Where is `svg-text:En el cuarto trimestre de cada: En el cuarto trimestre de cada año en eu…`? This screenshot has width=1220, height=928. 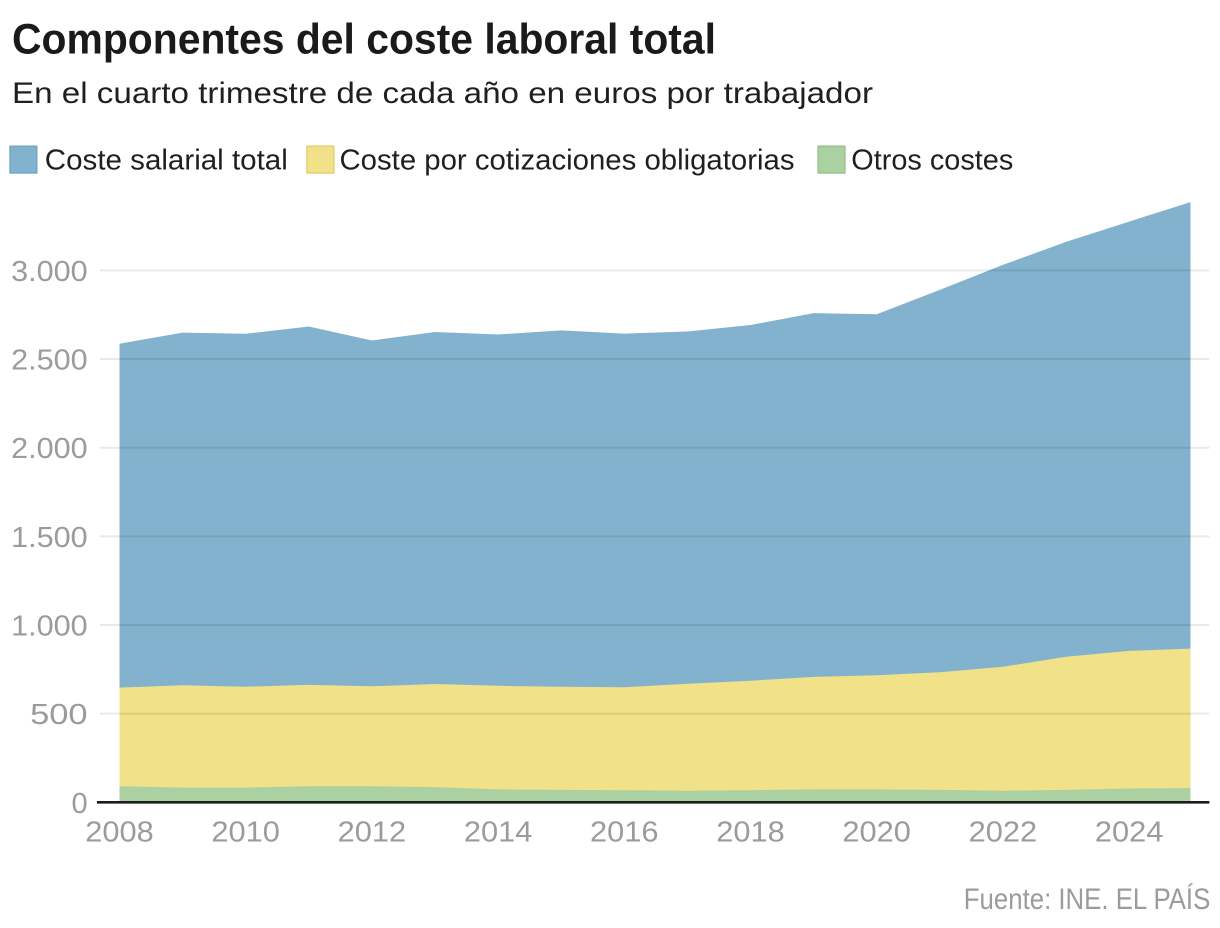 svg-text:En el cuarto trimestre de cada: En el cuarto trimestre de cada año en eu… is located at coordinates (442, 93).